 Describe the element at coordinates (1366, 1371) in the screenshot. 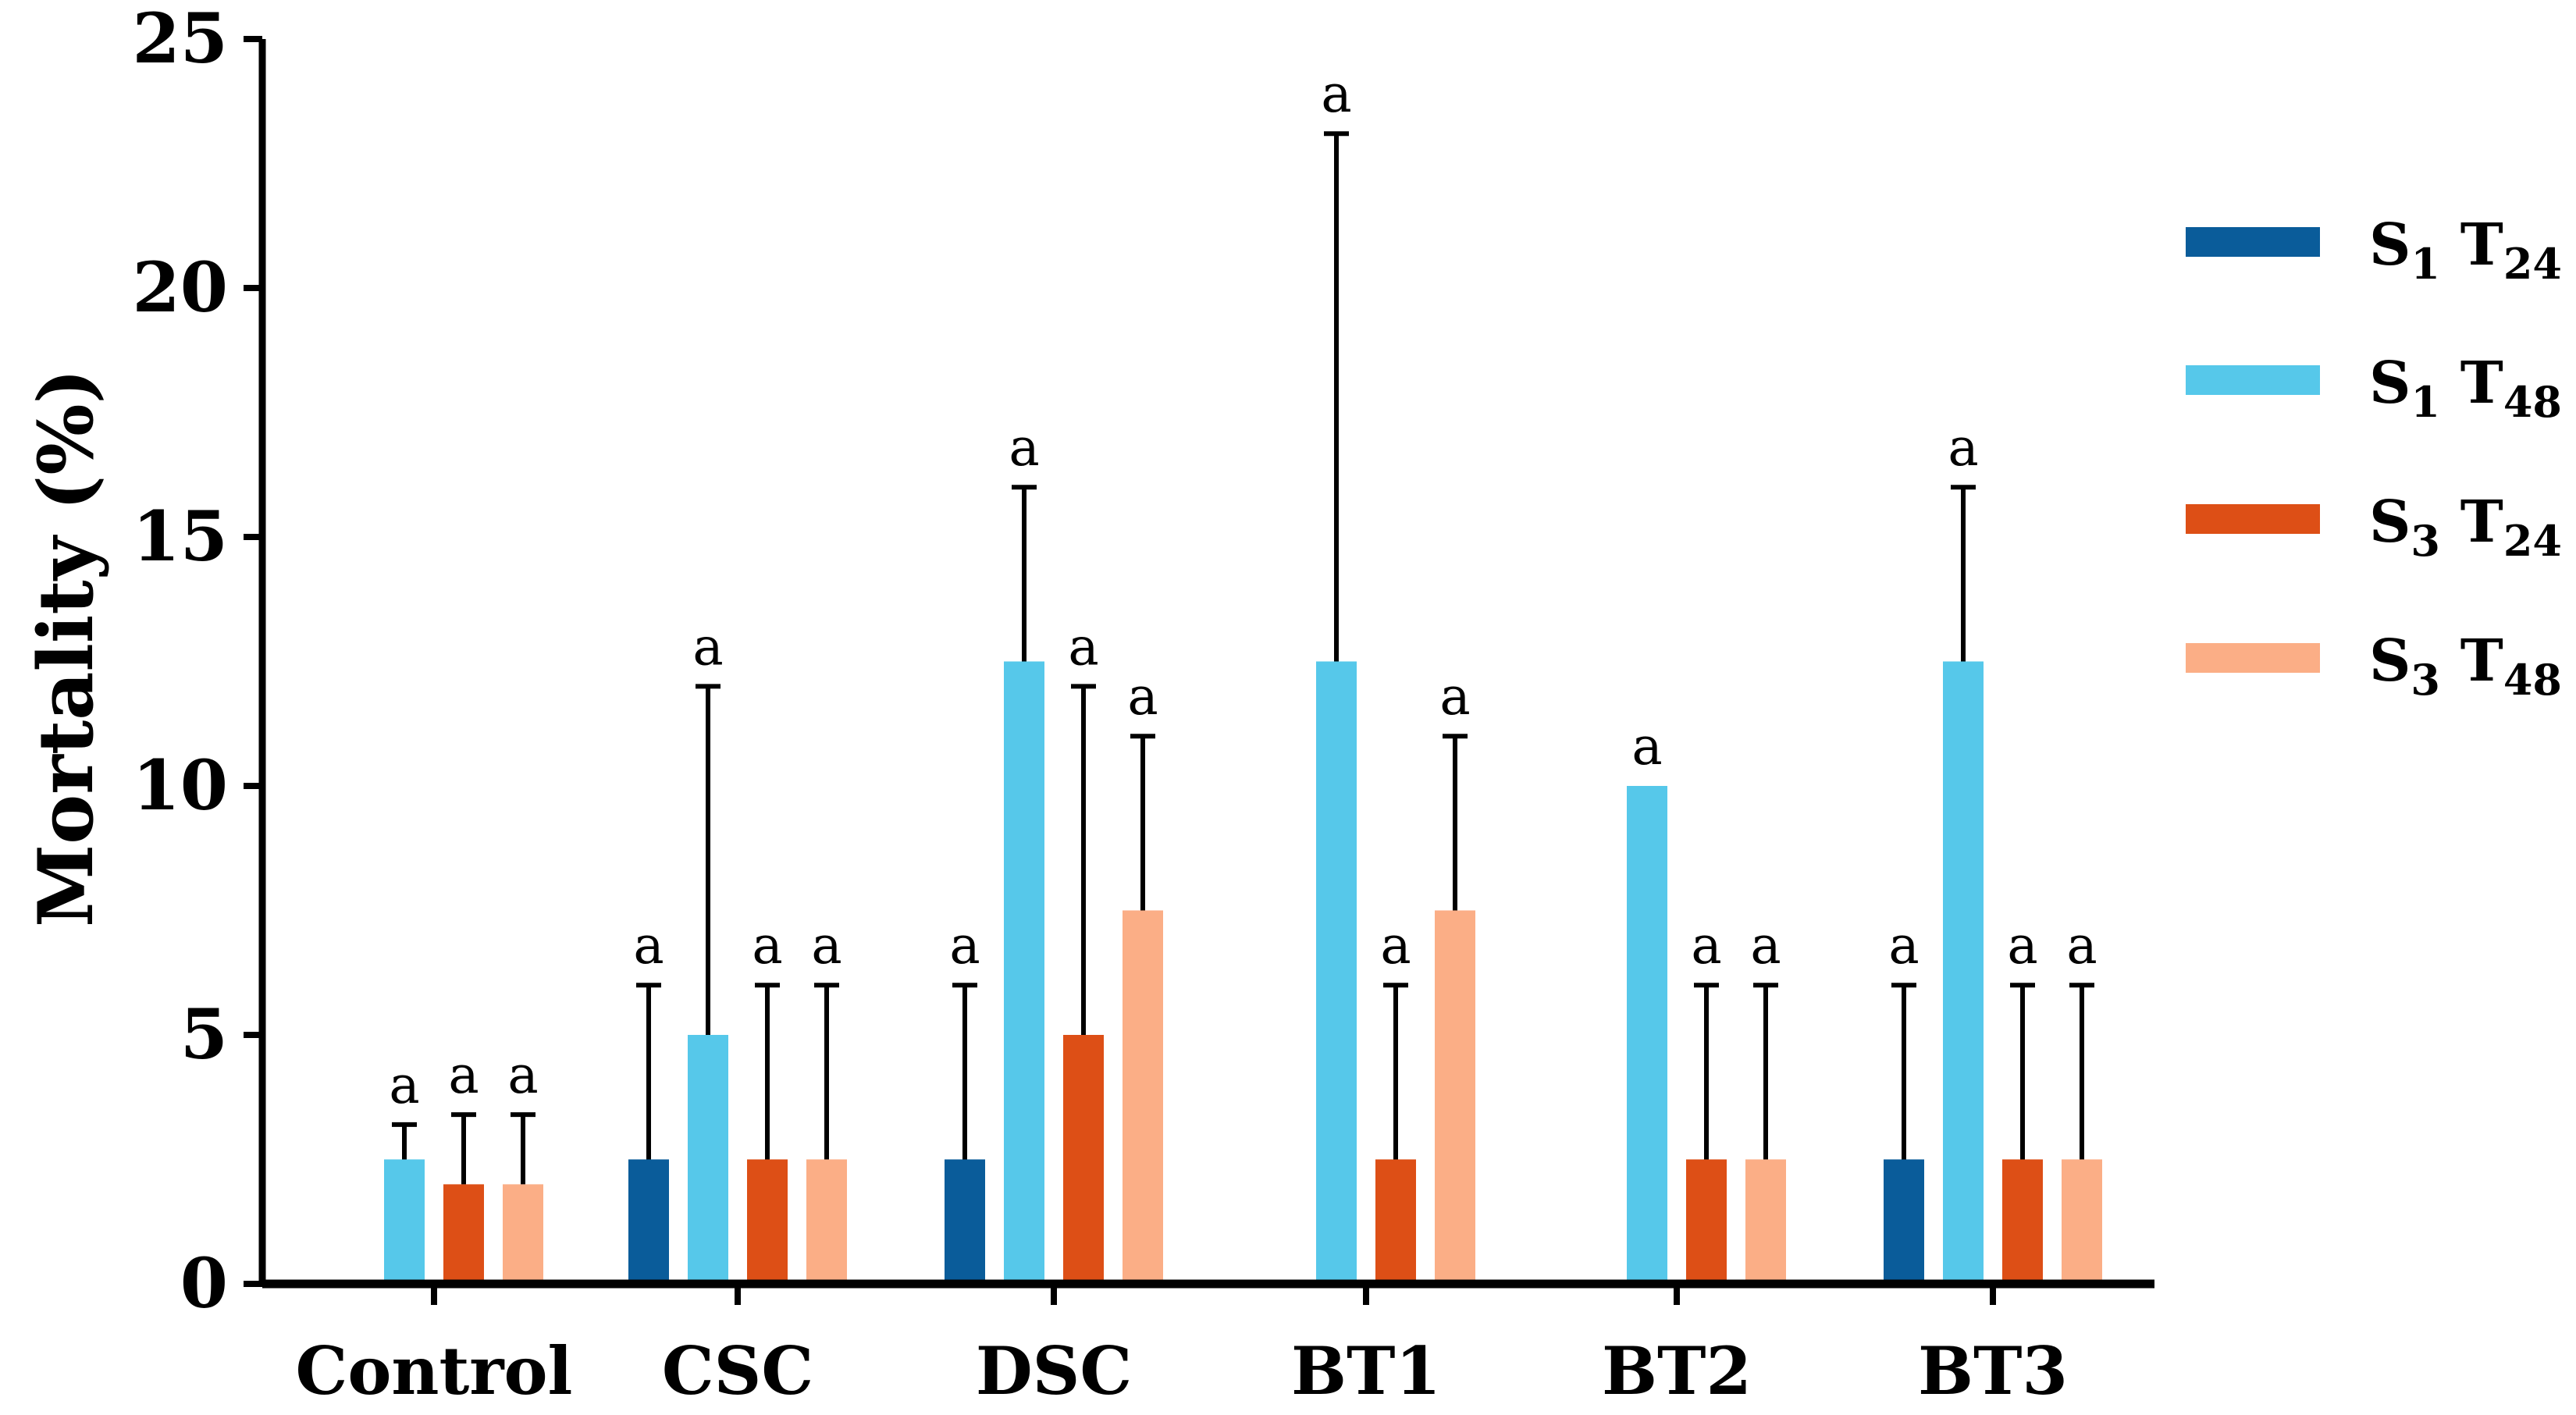

I see `x-tick-label-bt1: BT1` at that location.